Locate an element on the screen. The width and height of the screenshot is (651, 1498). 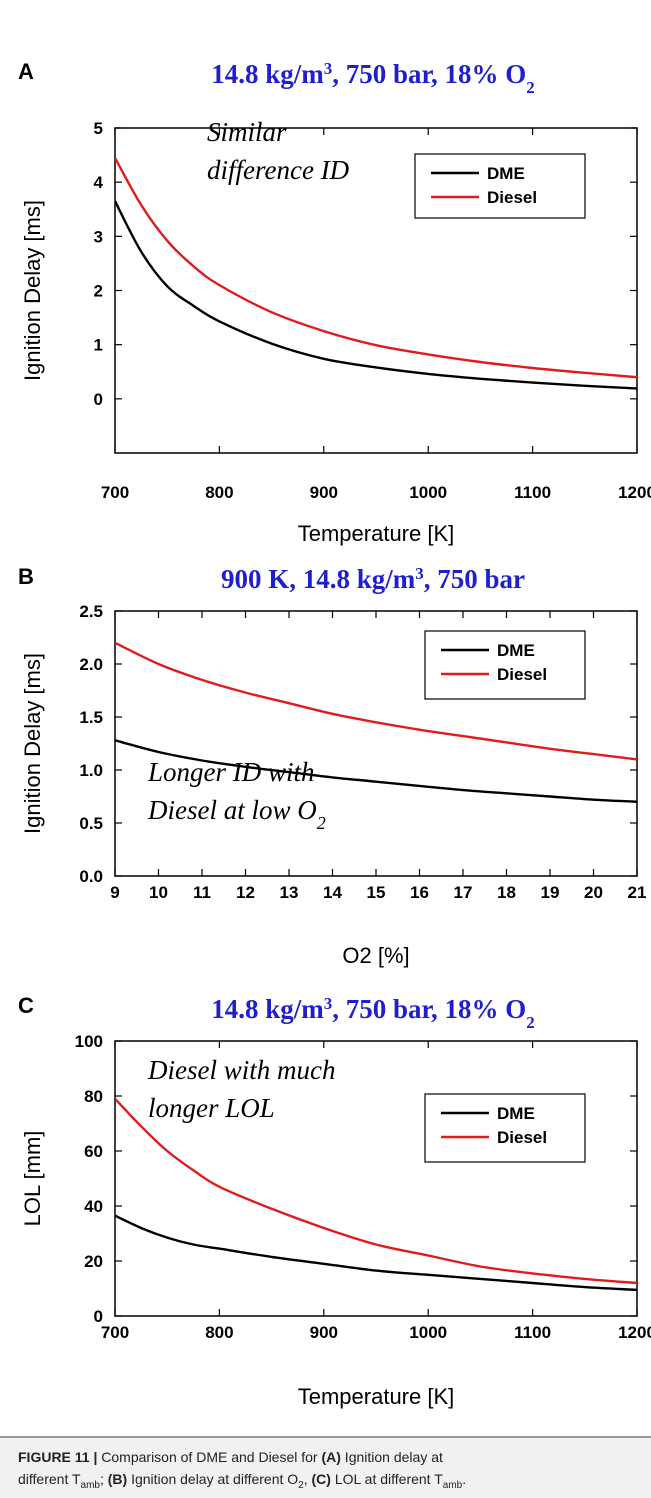
x-tick-label: 9 is located at coordinates (114, 892).